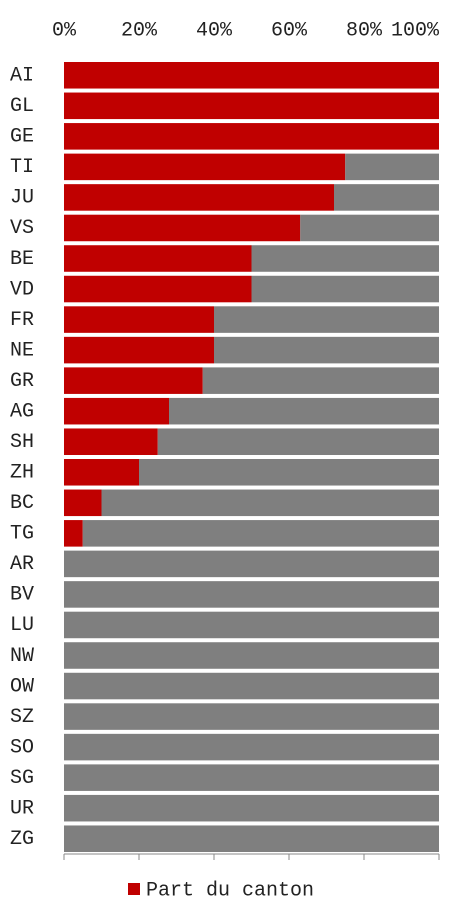  What do you see at coordinates (415, 30) in the screenshot?
I see `x-tick-label: 100%` at bounding box center [415, 30].